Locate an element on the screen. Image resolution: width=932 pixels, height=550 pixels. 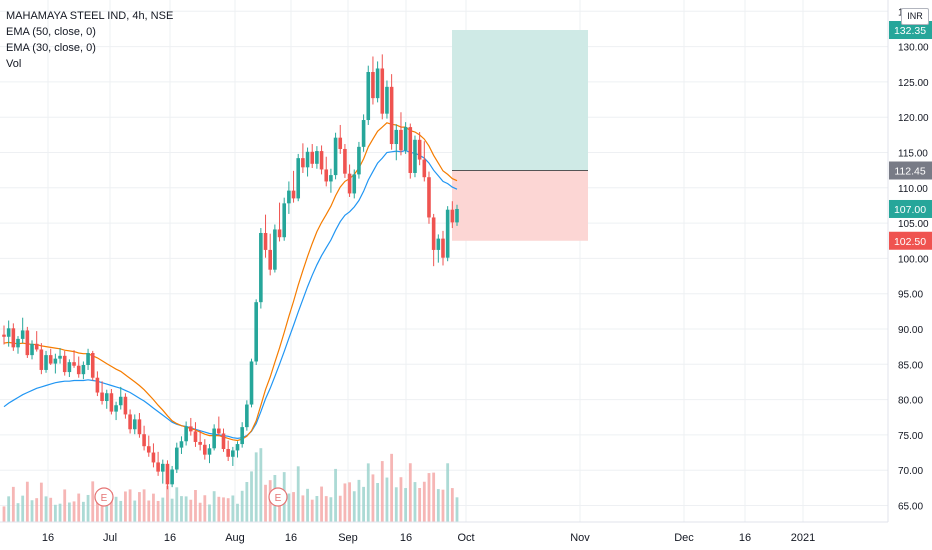
price-label-box is located at coordinates (910, 240).